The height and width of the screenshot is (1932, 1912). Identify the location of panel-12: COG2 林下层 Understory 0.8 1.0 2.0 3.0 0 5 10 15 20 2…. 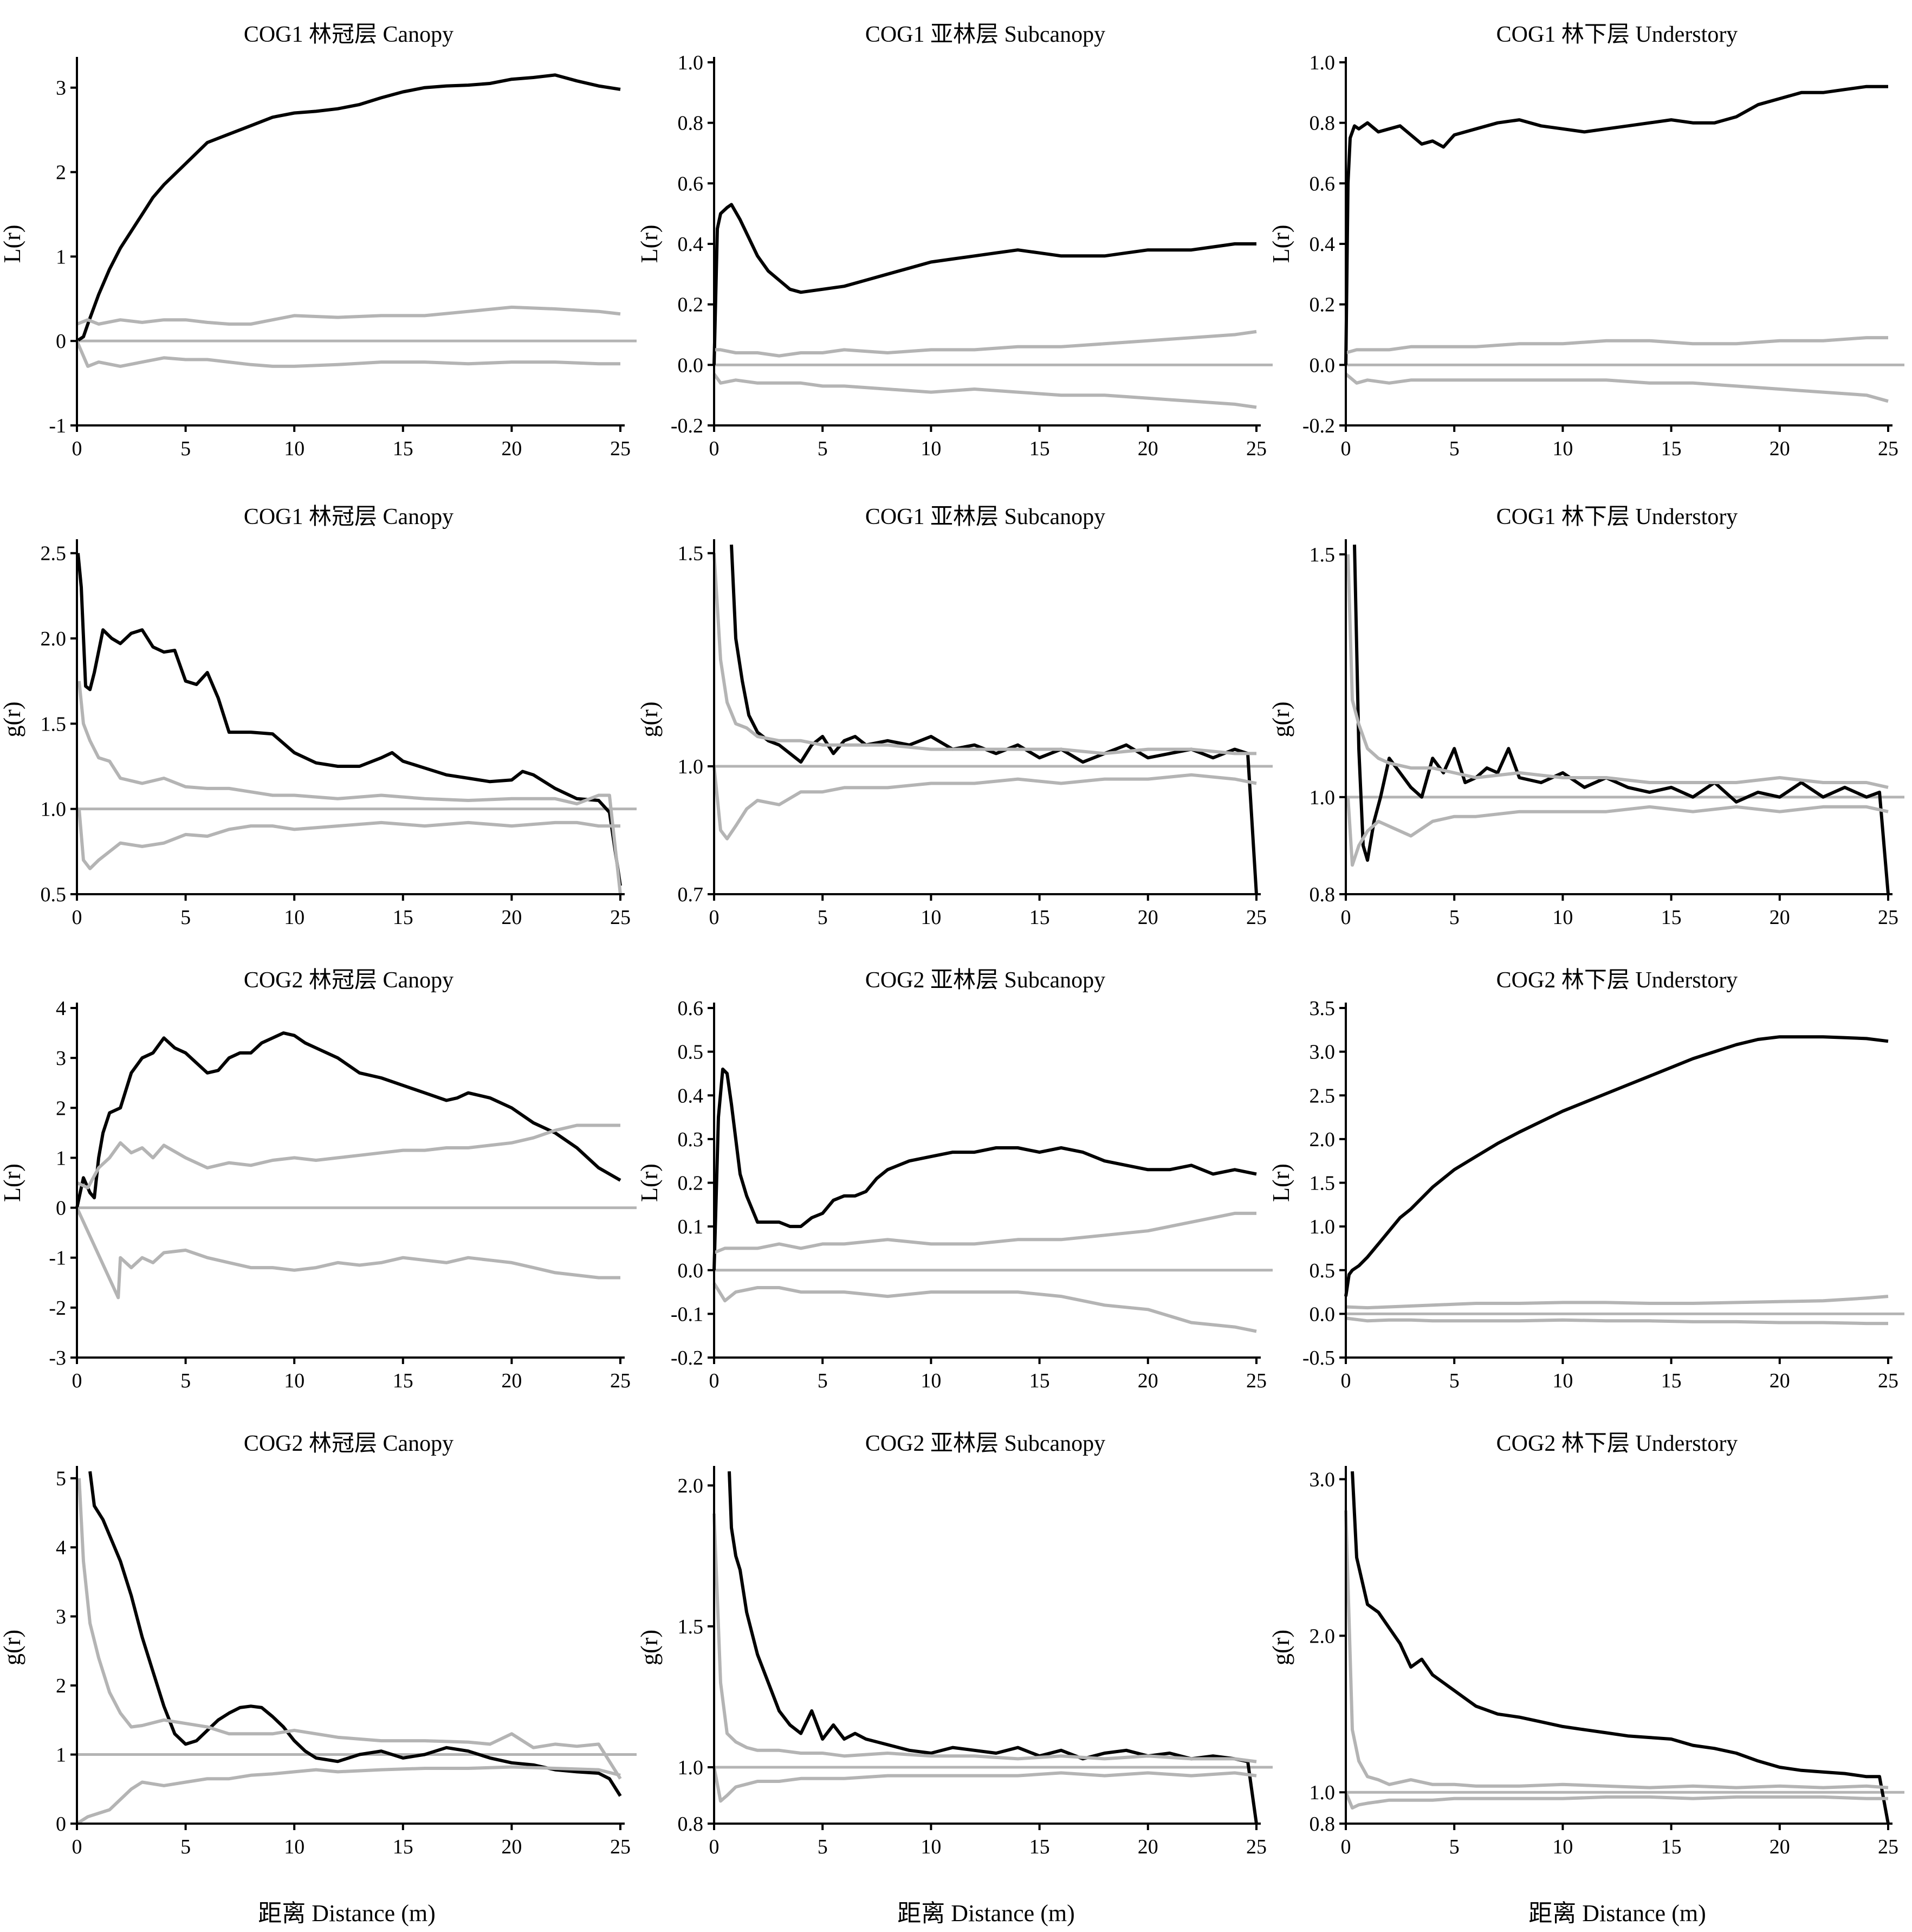
(1586, 1645).